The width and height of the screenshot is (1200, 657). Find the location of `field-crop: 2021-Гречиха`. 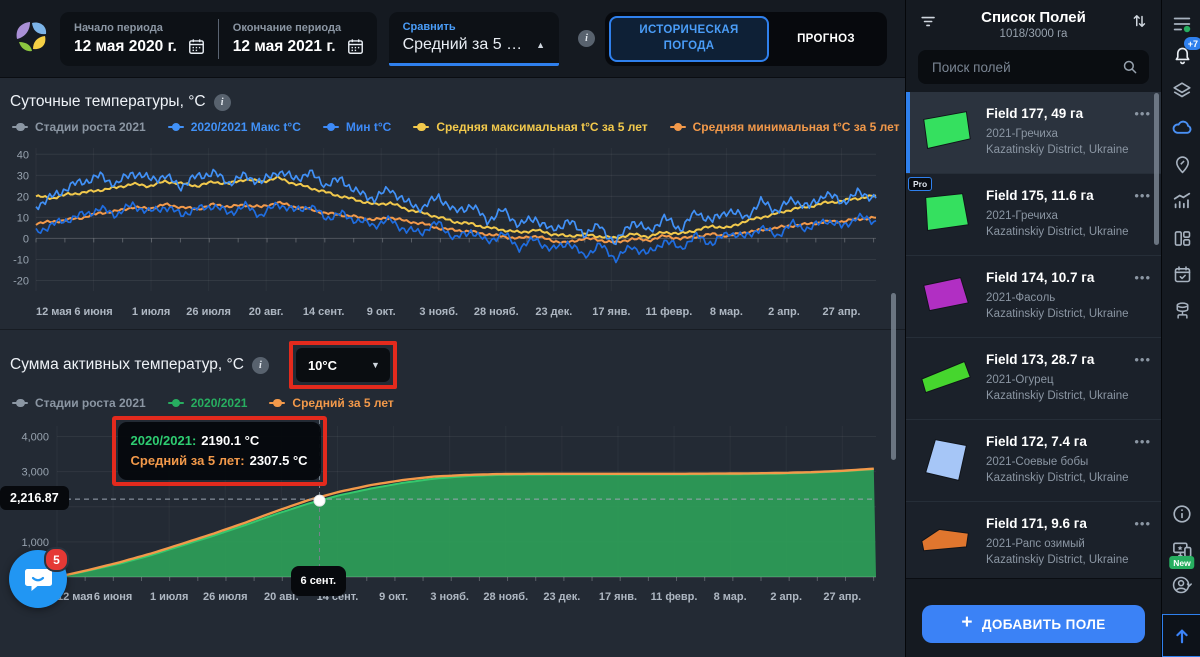

field-crop: 2021-Гречиха is located at coordinates (1022, 134).